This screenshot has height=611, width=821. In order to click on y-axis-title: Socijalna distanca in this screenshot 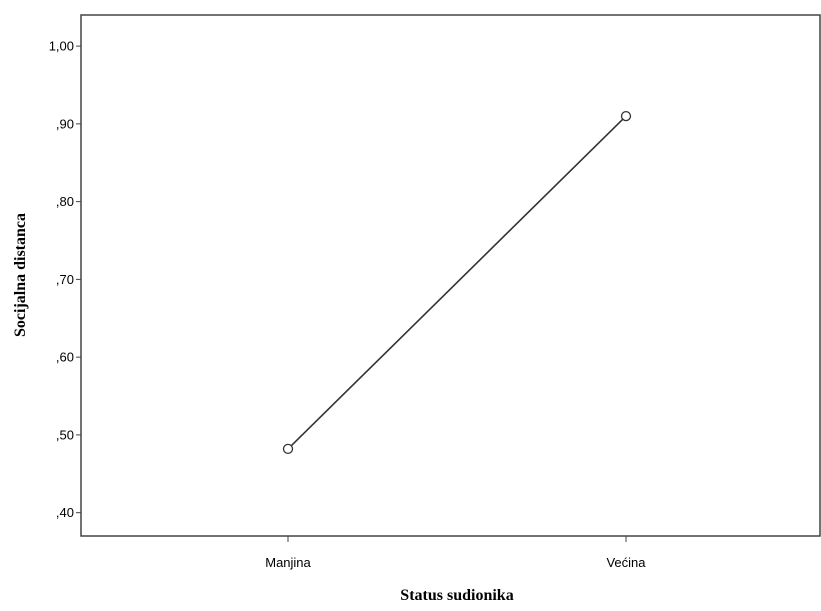, I will do `click(20, 275)`.